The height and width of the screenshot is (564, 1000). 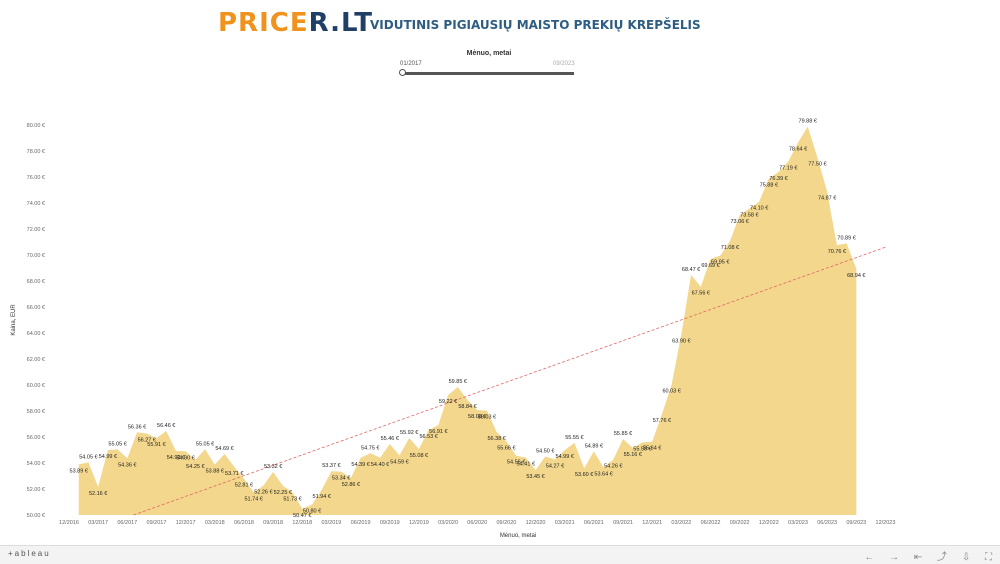 What do you see at coordinates (88, 457) in the screenshot?
I see `data-label: 54.05 €` at bounding box center [88, 457].